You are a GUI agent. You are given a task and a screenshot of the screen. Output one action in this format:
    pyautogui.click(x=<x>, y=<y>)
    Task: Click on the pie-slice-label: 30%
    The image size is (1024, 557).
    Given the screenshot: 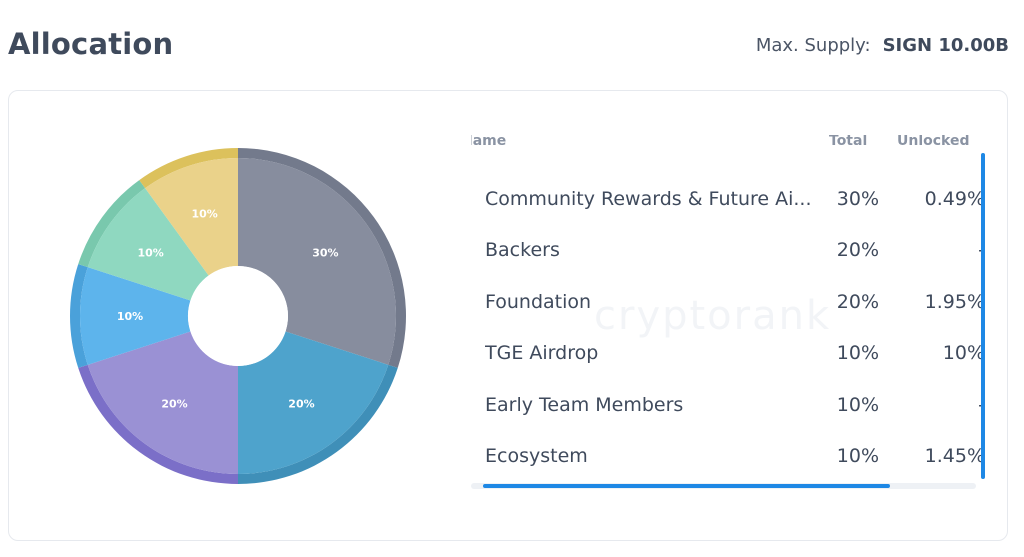 What is the action you would take?
    pyautogui.click(x=325, y=253)
    